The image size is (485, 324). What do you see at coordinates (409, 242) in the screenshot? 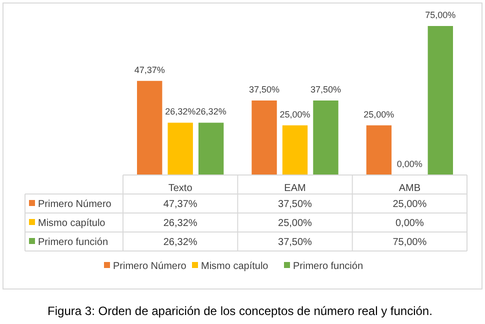
I see `data-label: 75,00%` at bounding box center [409, 242].